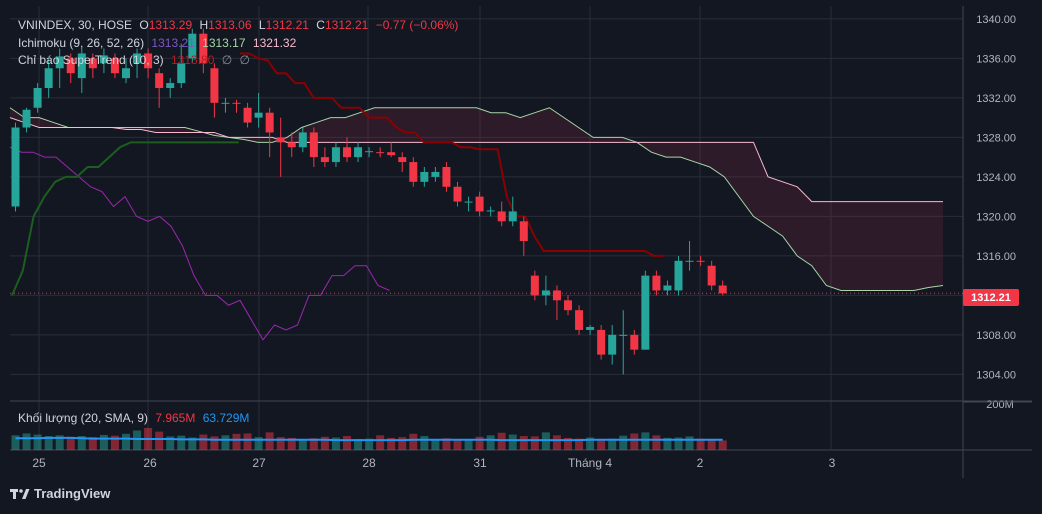 This screenshot has height=514, width=1042. Describe the element at coordinates (20, 493) in the screenshot. I see `tradingview-logo-icon` at that location.